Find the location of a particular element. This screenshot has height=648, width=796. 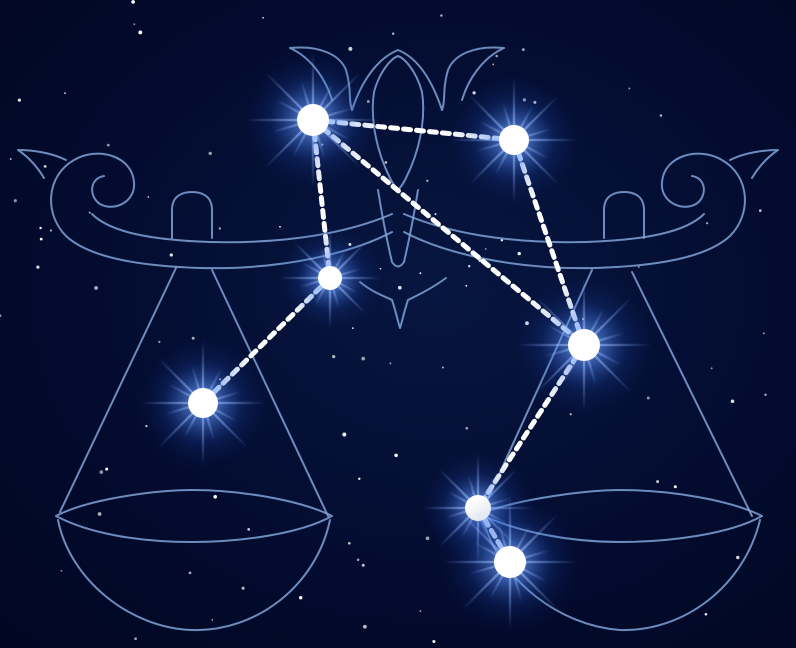

crown-center-leaf is located at coordinates (398, 123).